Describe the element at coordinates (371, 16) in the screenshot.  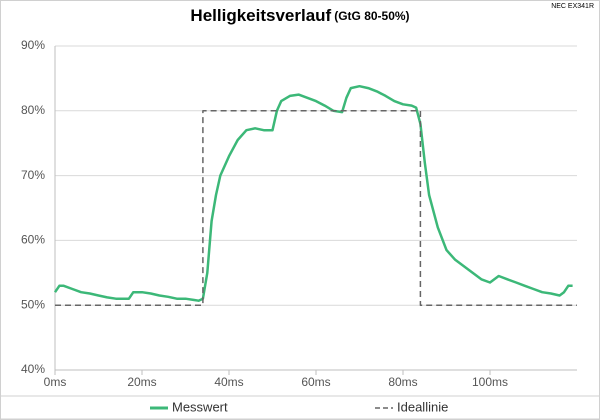
I see `chart-subtitle: (GtG 80-50%)` at that location.